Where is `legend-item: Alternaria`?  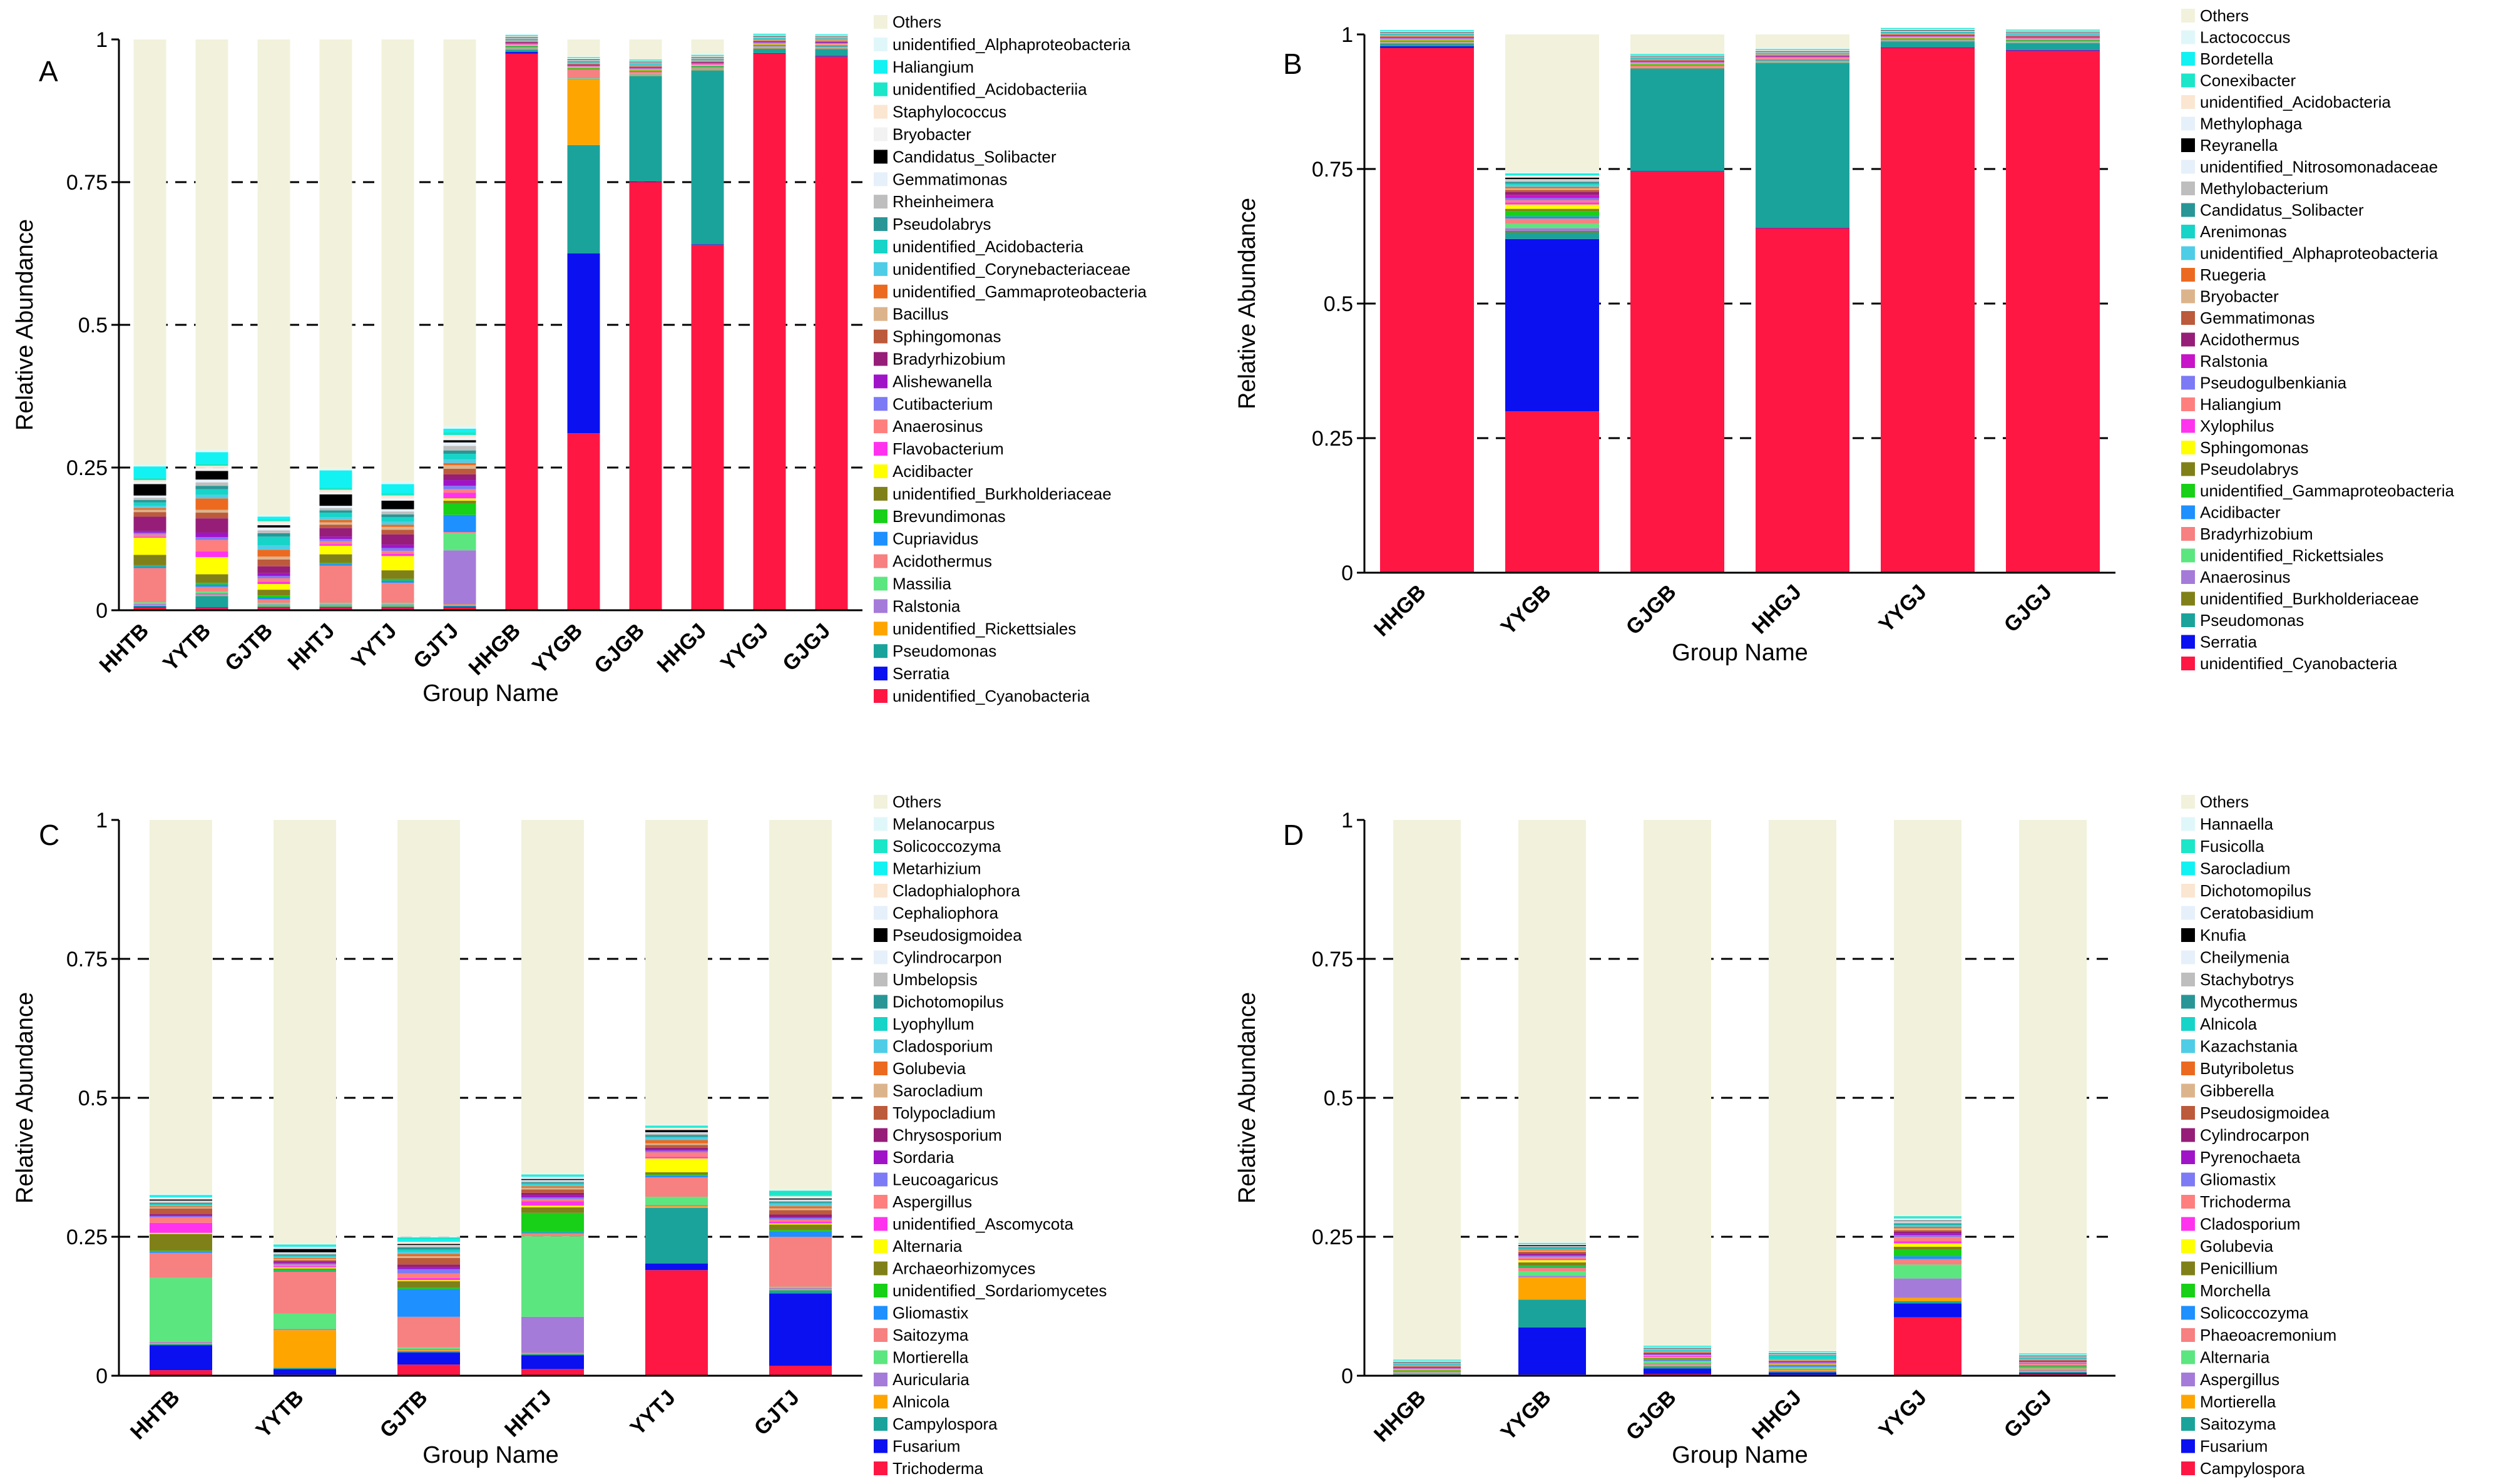
legend-item: Alternaria is located at coordinates (2225, 1357).